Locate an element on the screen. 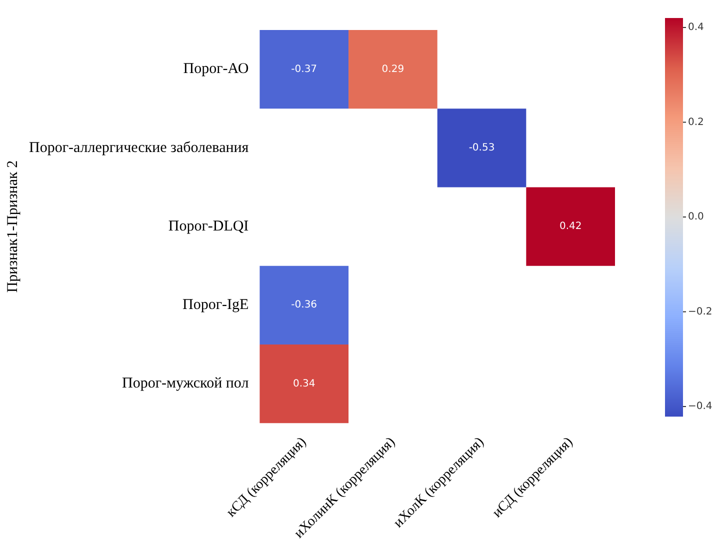 The width and height of the screenshot is (718, 545). y-tick-label: Порог-IgE is located at coordinates (215, 305).